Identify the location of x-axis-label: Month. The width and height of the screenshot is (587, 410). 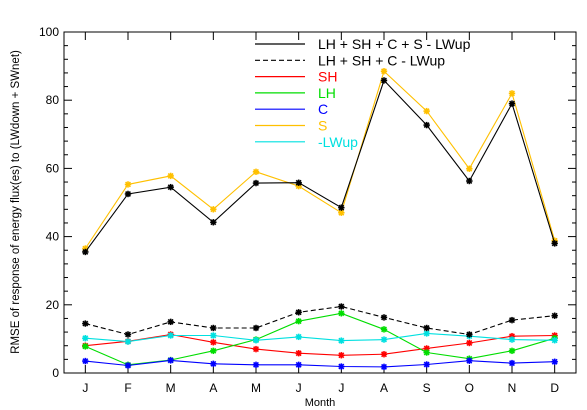
(320, 403).